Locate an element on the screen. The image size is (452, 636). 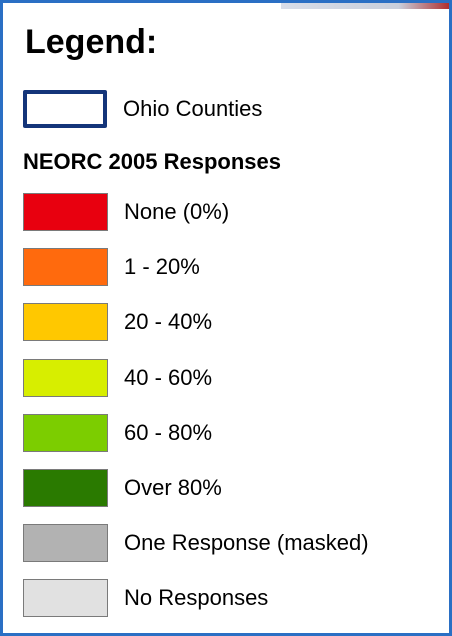
county-boundary-swatch is located at coordinates (65, 109).